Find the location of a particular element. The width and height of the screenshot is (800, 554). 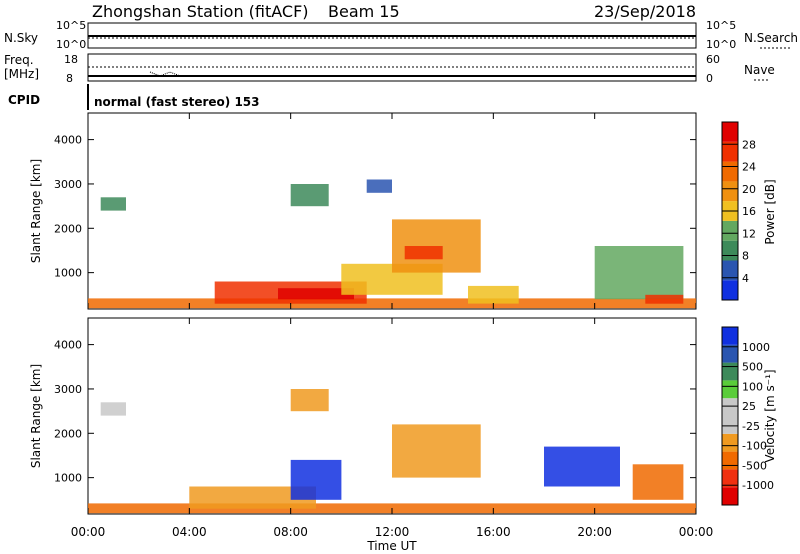

freq-unit-label: [MHz] is located at coordinates (21, 74).